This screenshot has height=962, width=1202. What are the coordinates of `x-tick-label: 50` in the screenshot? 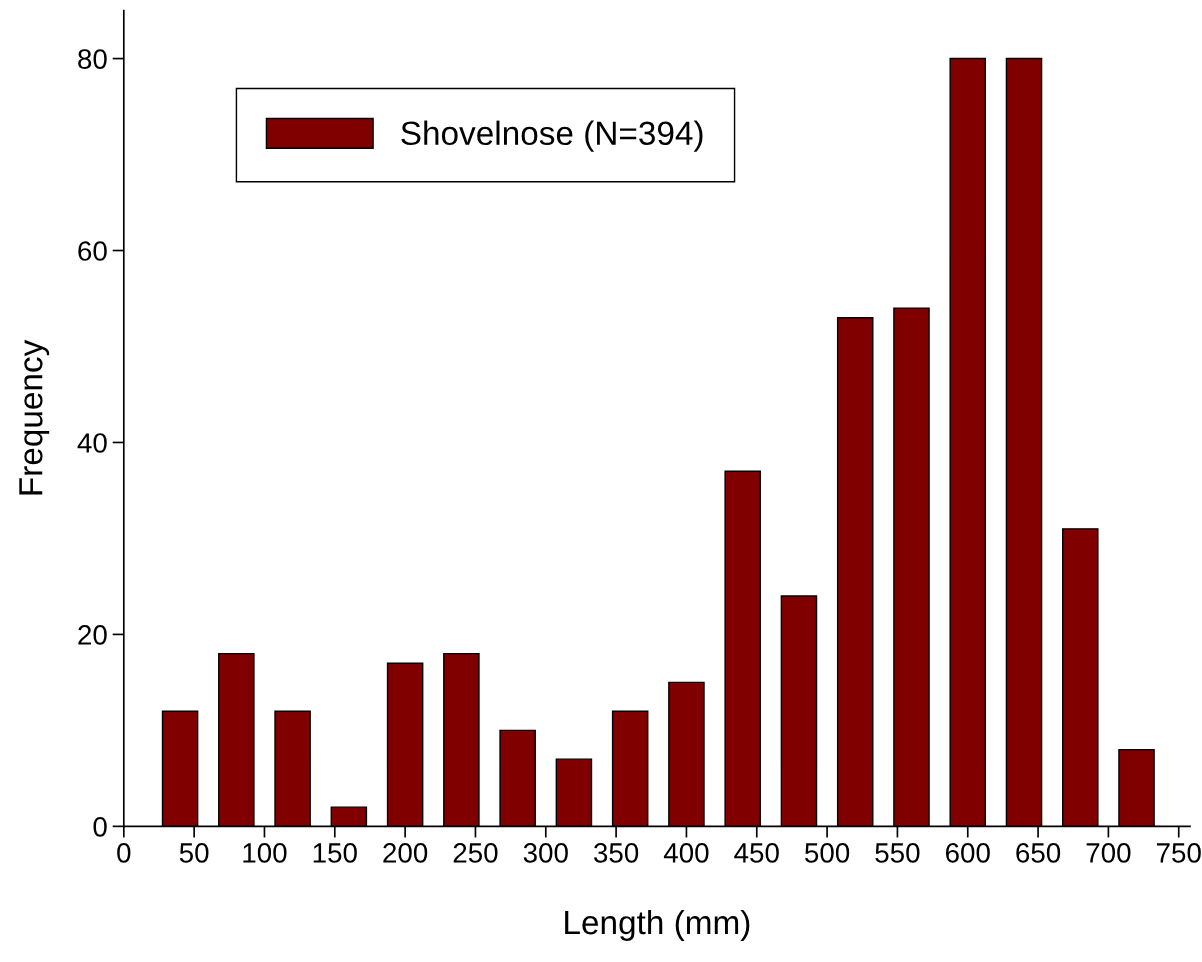 It's located at (194, 853).